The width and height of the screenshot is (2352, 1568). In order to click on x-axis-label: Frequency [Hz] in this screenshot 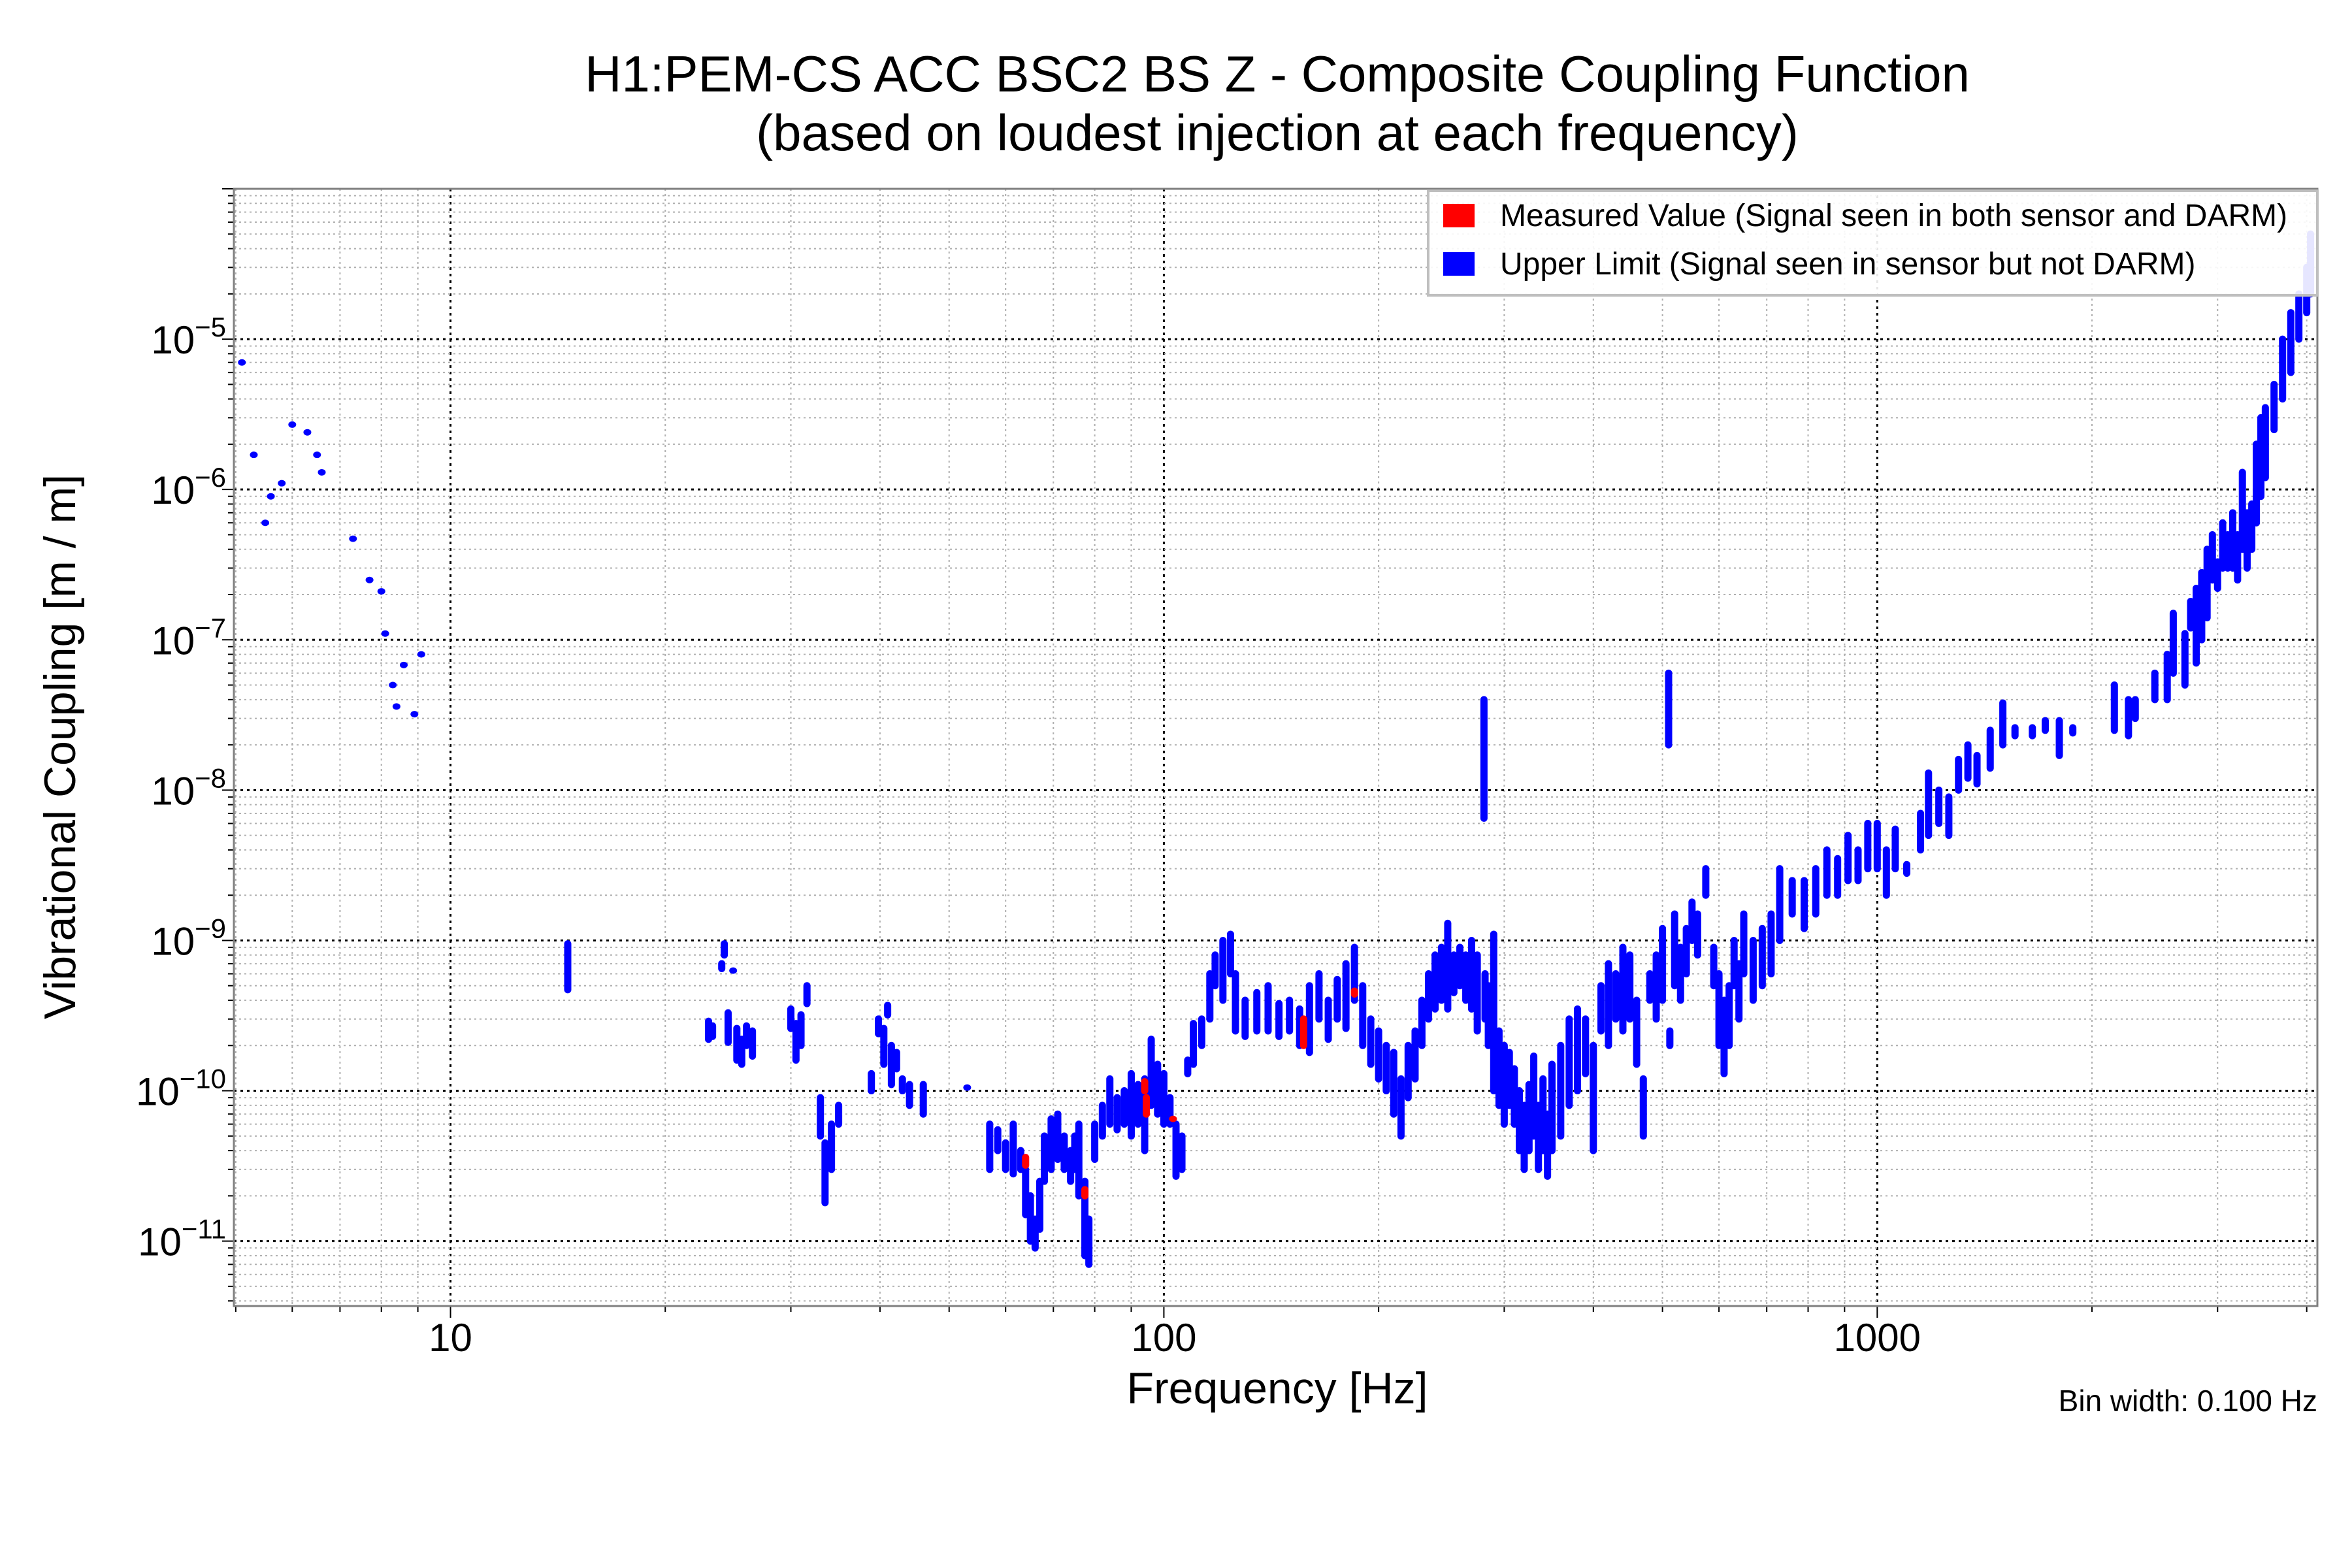, I will do `click(1277, 1388)`.